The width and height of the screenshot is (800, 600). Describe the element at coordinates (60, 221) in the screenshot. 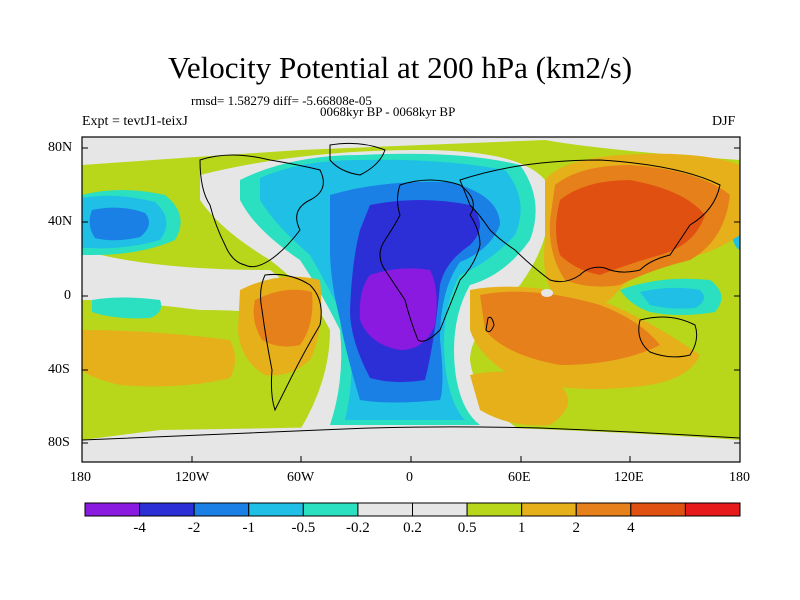

I see `y-label-40n: 40N` at that location.